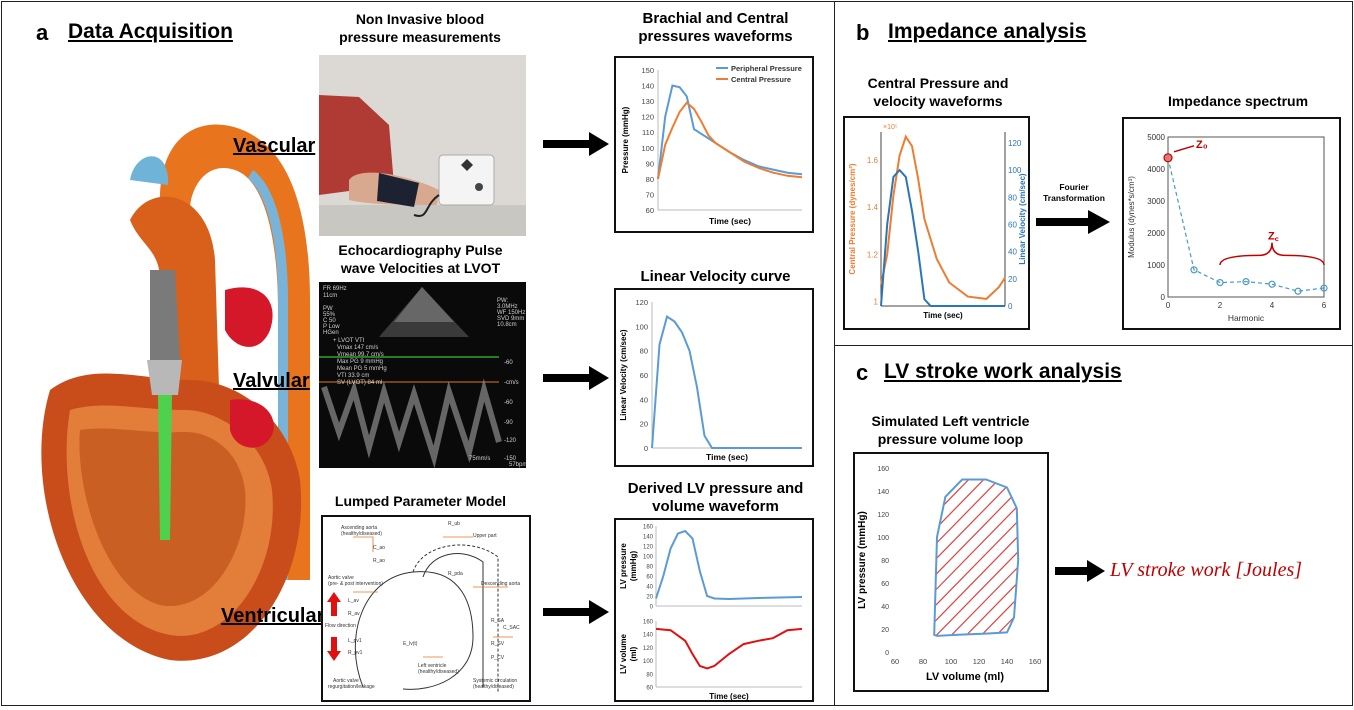 The image size is (1354, 710). What do you see at coordinates (1015, 170) in the screenshot?
I see `right-tick-label: 100` at bounding box center [1015, 170].